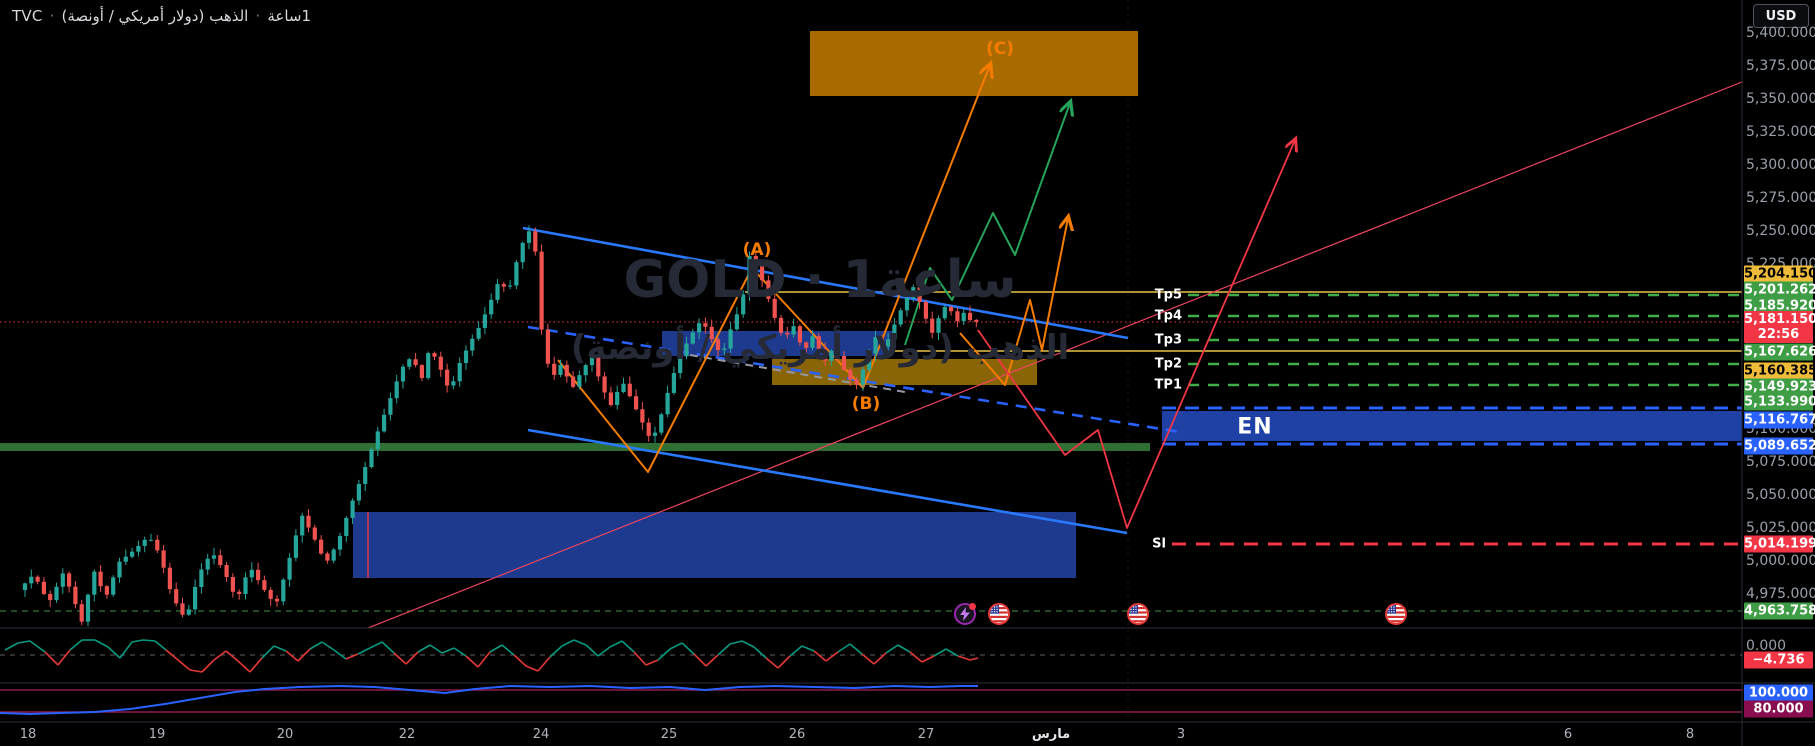 The height and width of the screenshot is (746, 1815). Describe the element at coordinates (1779, 352) in the screenshot. I see `price-tag-value: 5,167.626` at that location.